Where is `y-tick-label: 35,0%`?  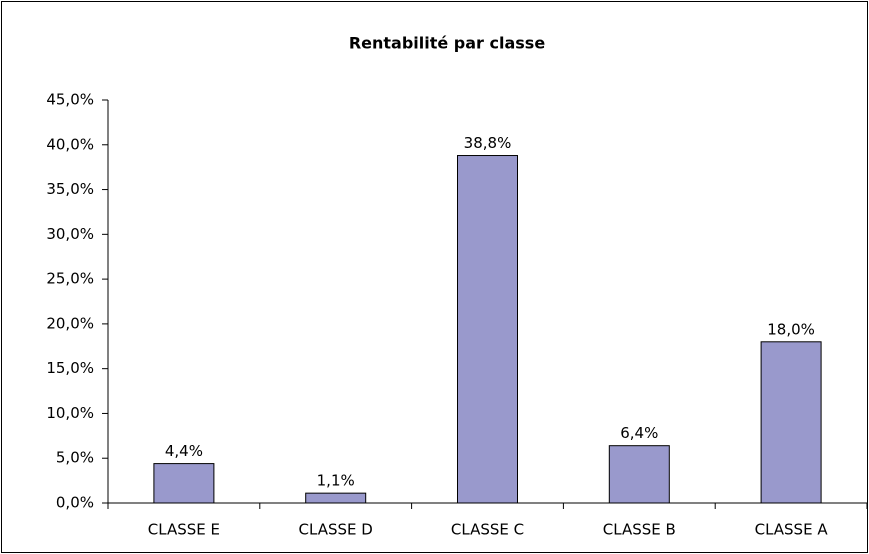 y-tick-label: 35,0% is located at coordinates (70, 189).